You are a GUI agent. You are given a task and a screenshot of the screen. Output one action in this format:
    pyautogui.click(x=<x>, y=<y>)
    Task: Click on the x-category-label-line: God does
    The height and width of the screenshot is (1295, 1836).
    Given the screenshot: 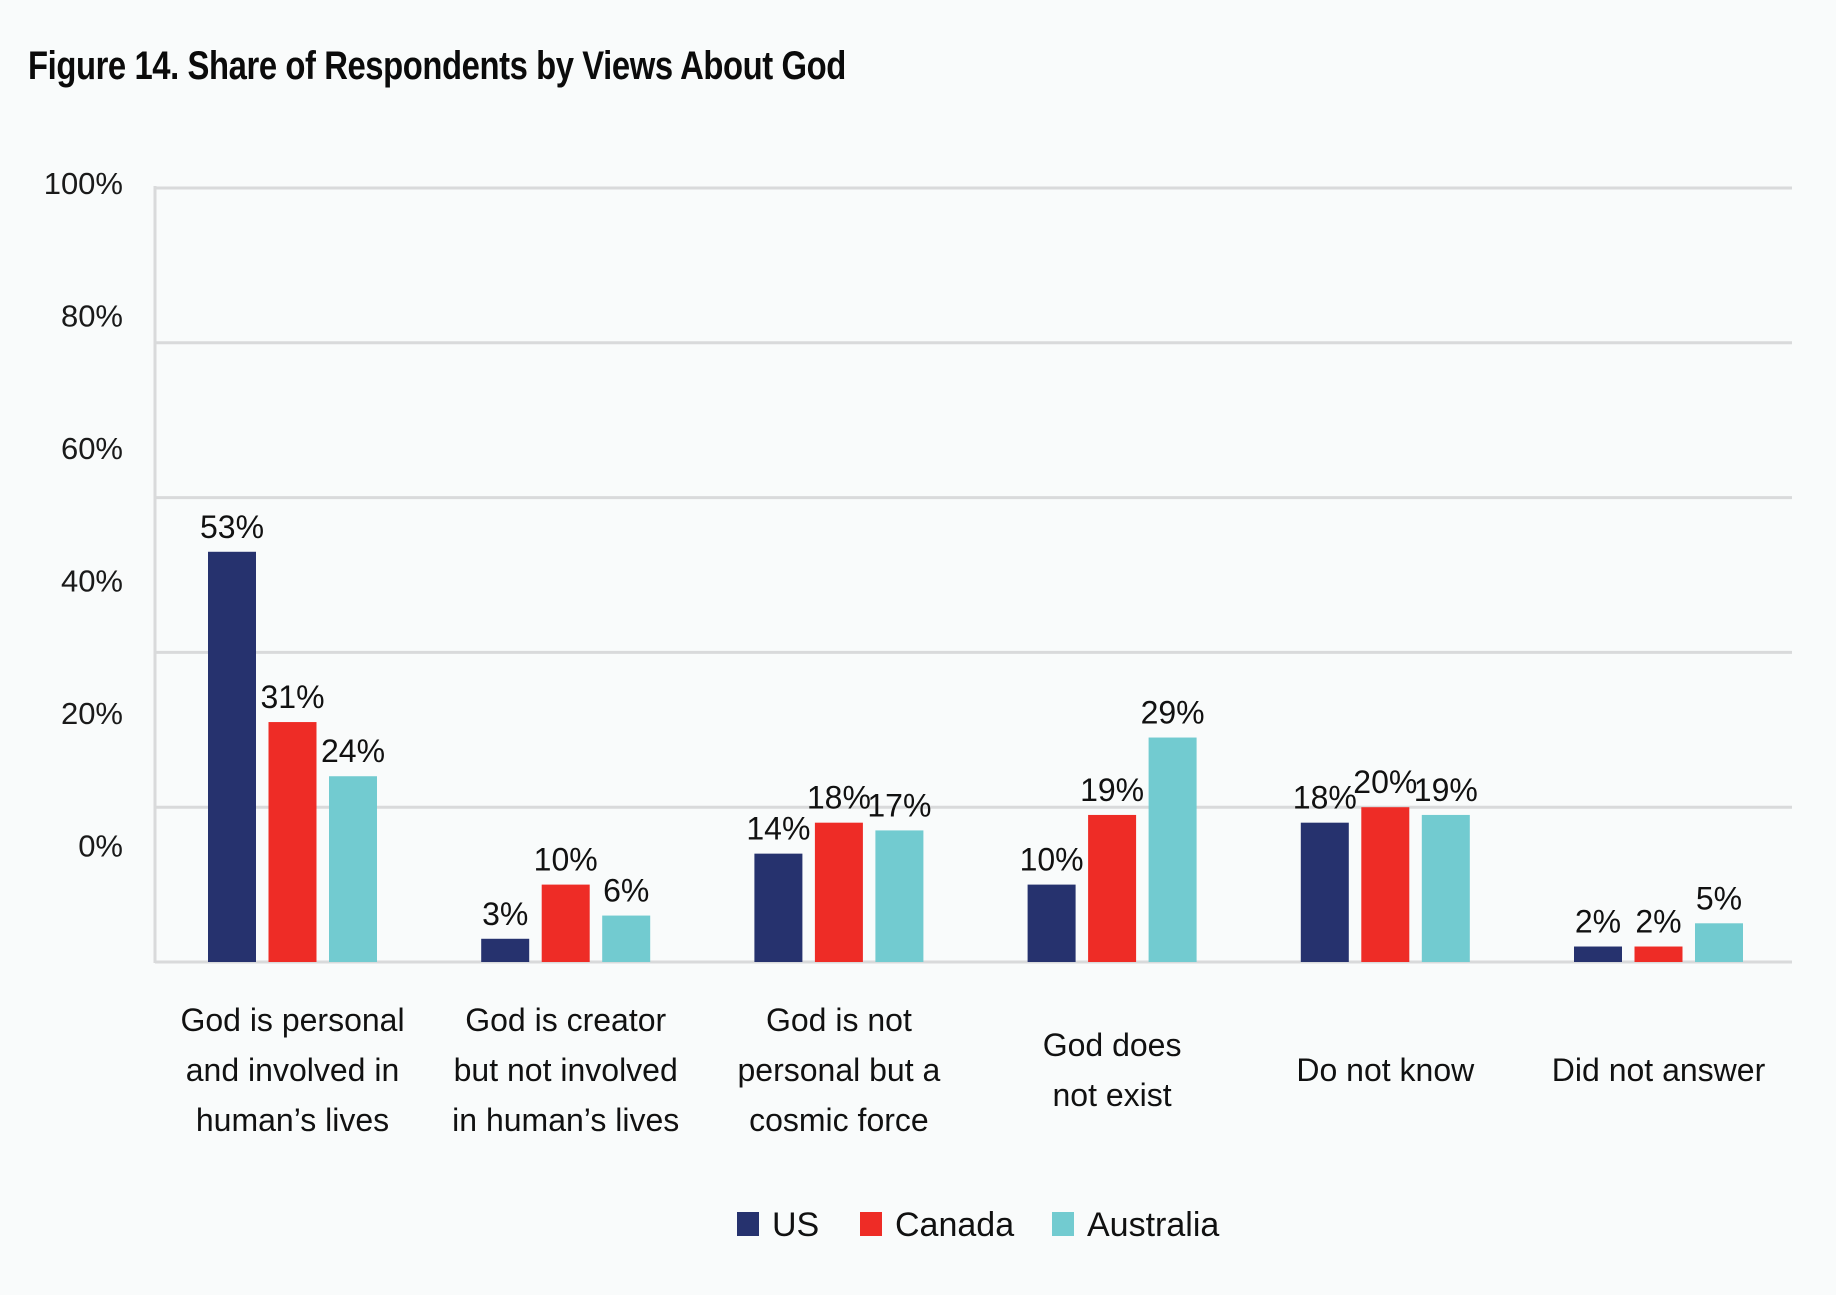 What is the action you would take?
    pyautogui.click(x=1112, y=1045)
    